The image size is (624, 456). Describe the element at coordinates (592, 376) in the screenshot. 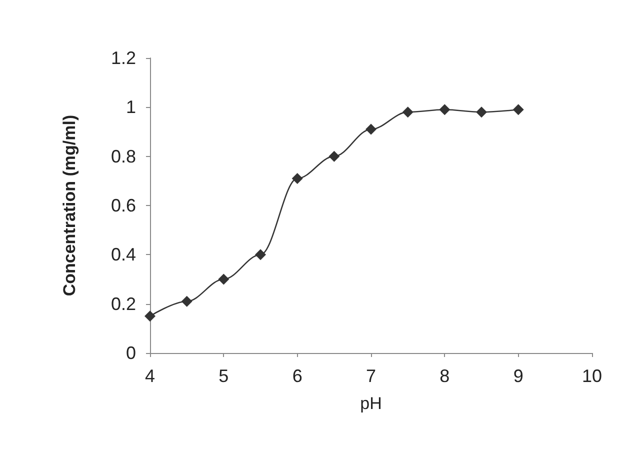

I see `x-tick-label: 10` at that location.